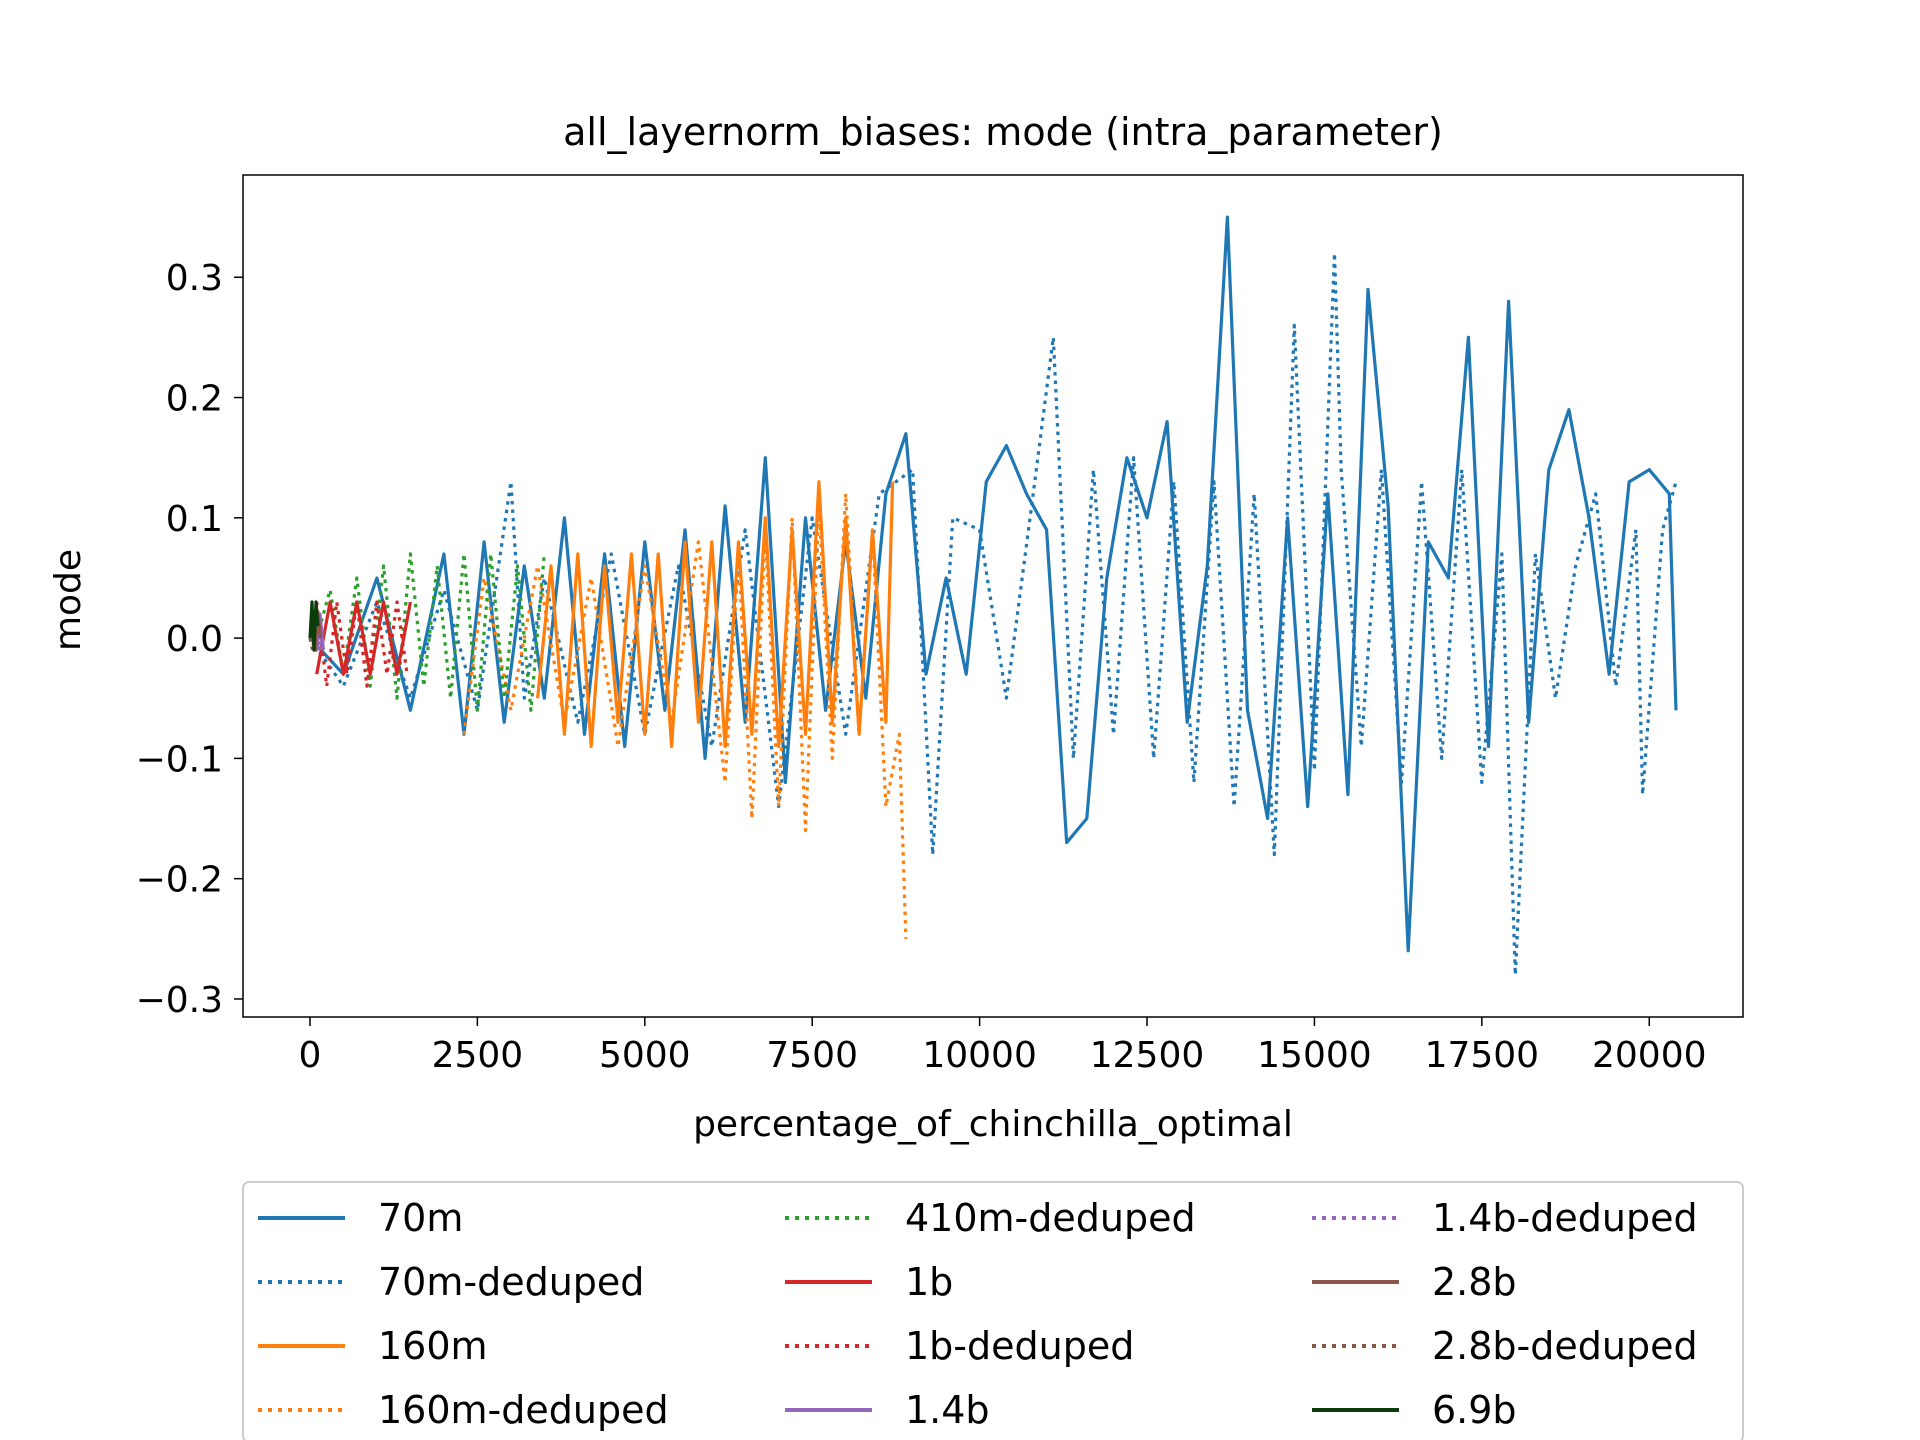 This screenshot has height=1440, width=1920. Describe the element at coordinates (194, 519) in the screenshot. I see `y-tick-label: 0.1` at that location.